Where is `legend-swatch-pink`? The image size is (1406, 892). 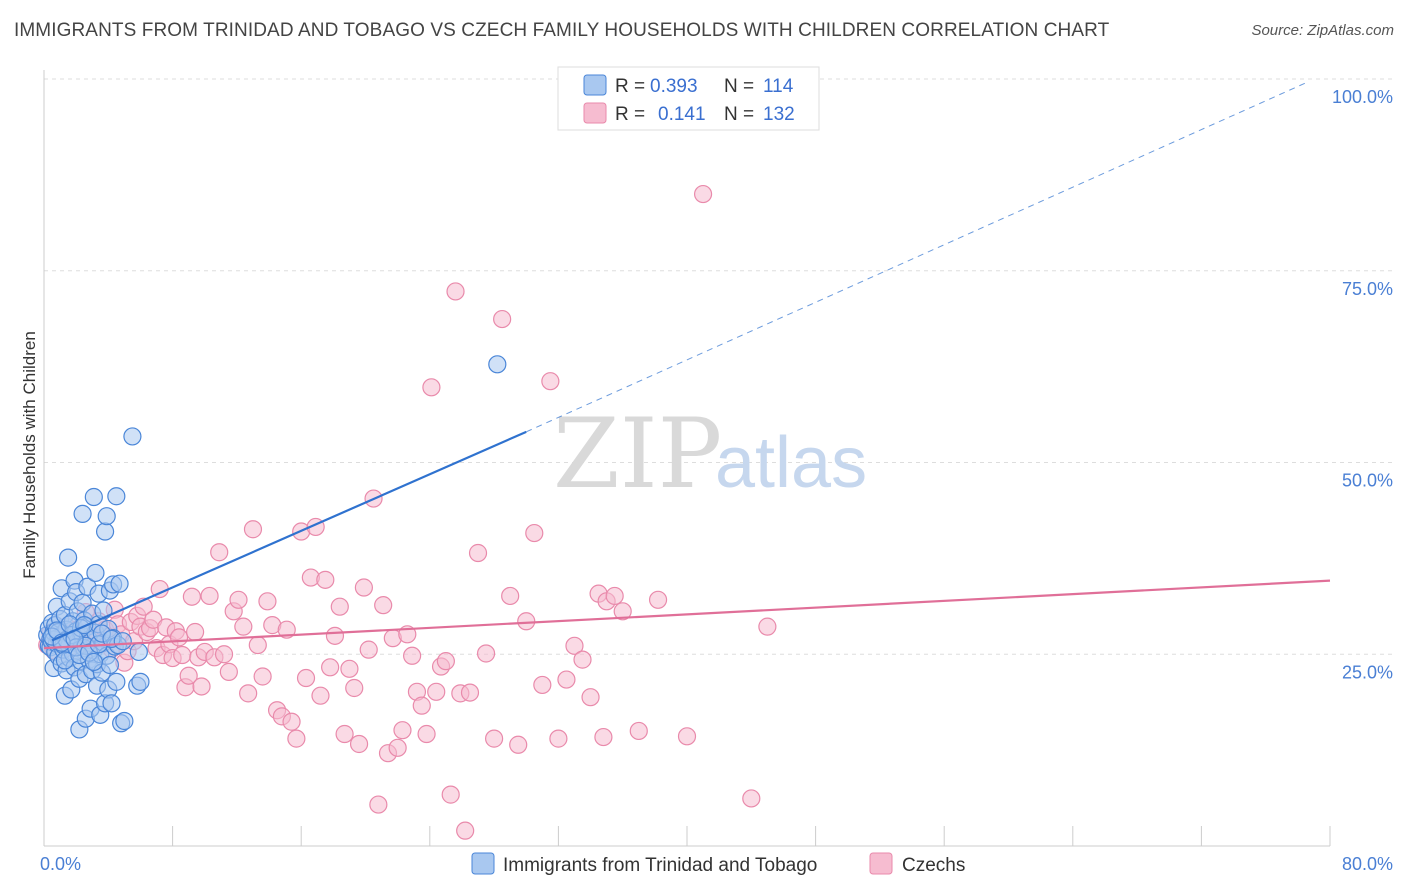 legend-swatch-pink is located at coordinates (595, 113).